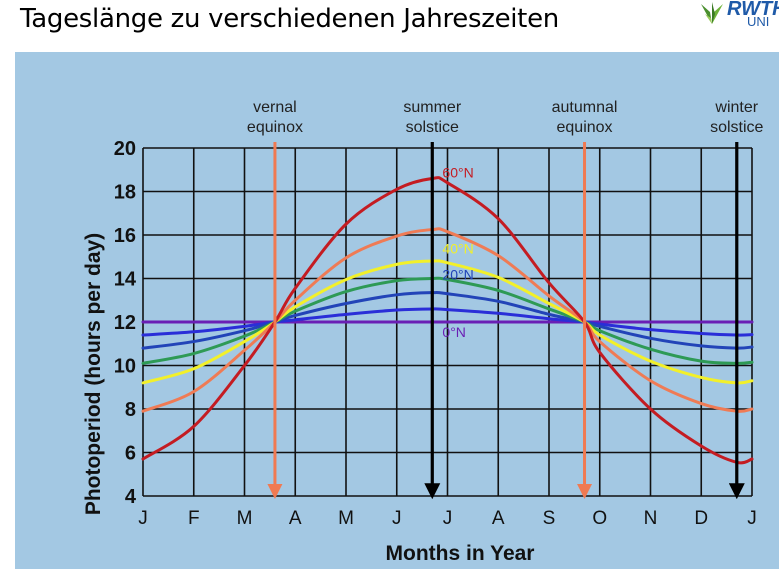  What do you see at coordinates (758, 21) in the screenshot?
I see `logo-sub-text: UNI` at bounding box center [758, 21].